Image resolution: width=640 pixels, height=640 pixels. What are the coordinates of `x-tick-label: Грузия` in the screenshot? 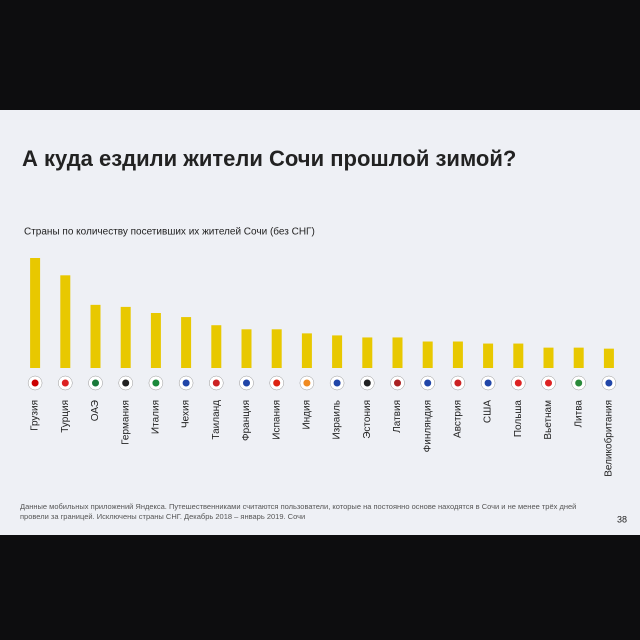 It's located at (35, 415).